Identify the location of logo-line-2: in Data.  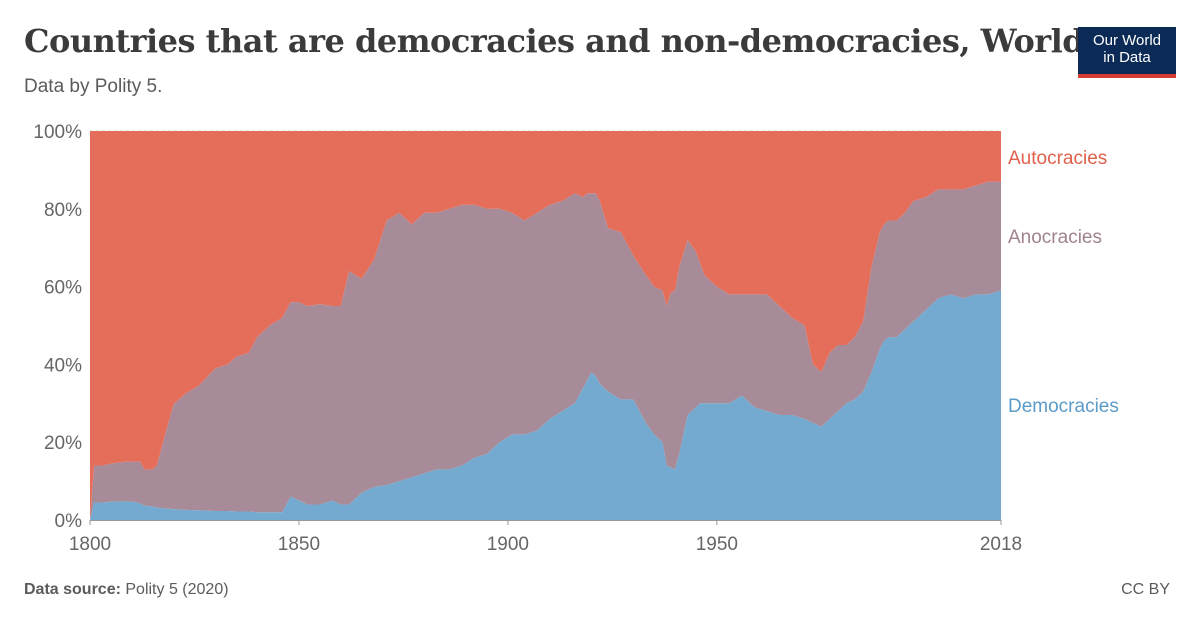
(1127, 57).